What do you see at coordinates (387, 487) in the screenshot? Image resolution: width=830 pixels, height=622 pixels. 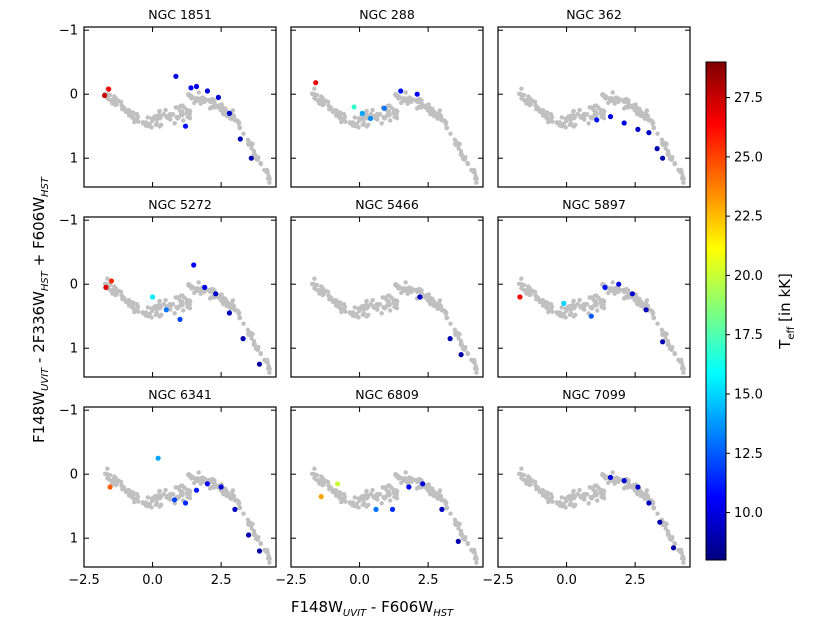 I see `panel-frame` at bounding box center [387, 487].